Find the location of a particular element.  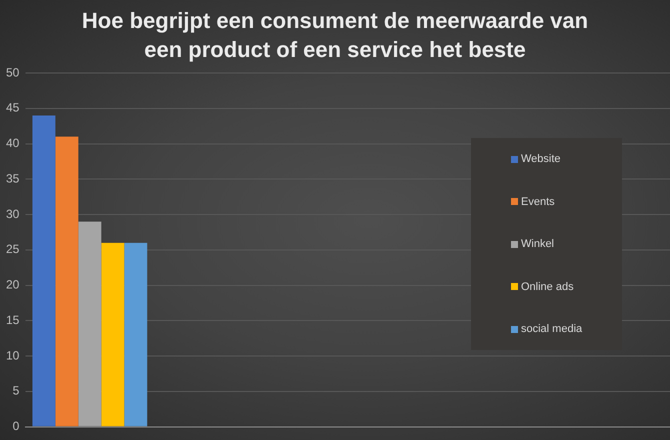

legend-label: Website is located at coordinates (541, 159).